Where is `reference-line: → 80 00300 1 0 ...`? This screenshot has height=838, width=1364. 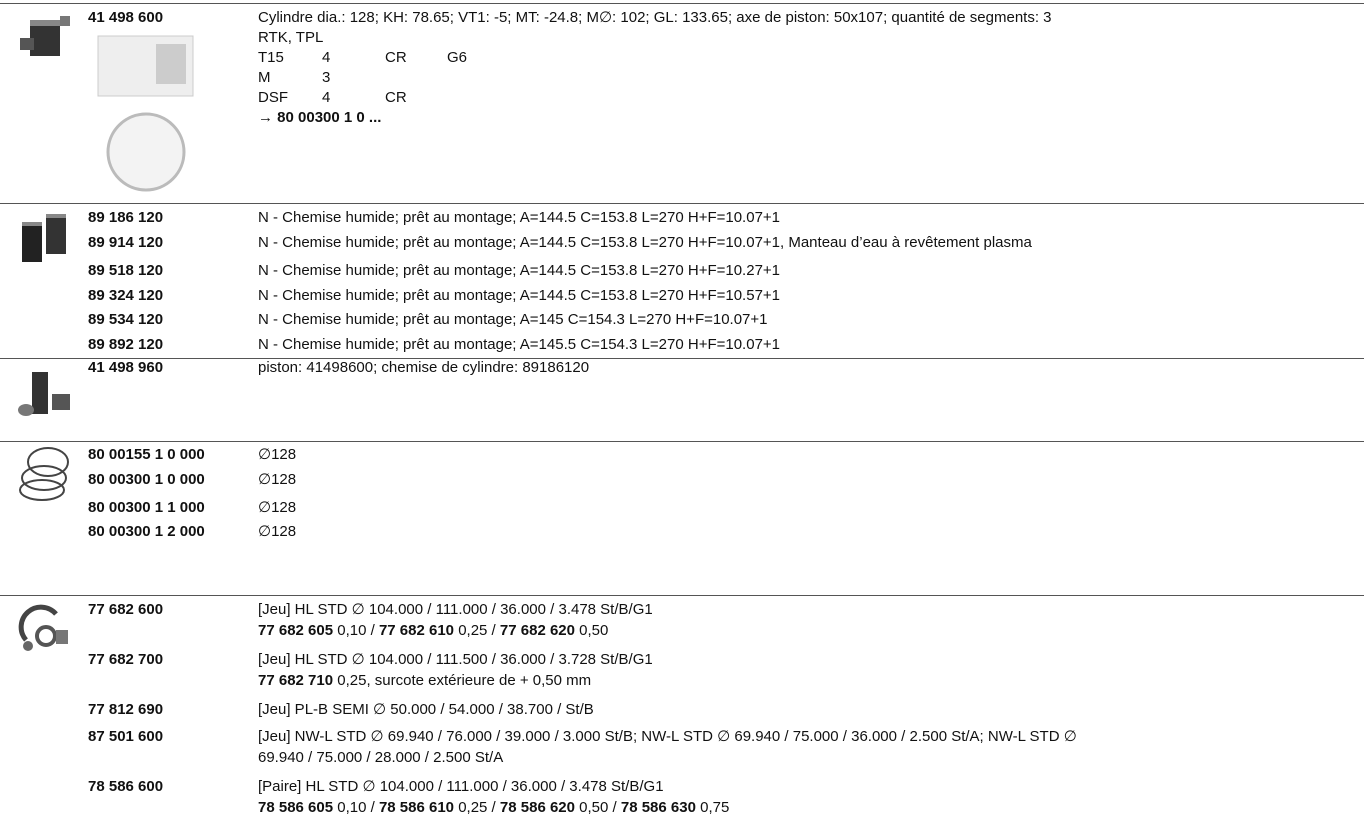
reference-line: → 80 00300 1 0 ... is located at coordinates (319, 118).